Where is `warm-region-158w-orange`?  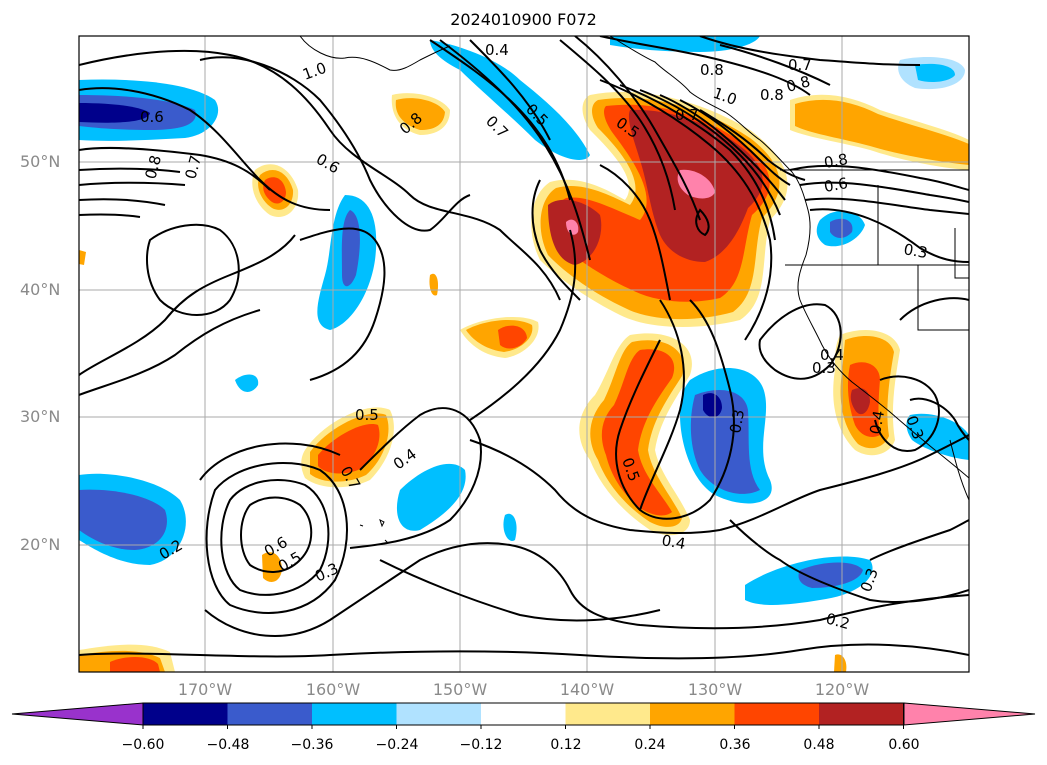 warm-region-158w-orange is located at coordinates (420, 114).